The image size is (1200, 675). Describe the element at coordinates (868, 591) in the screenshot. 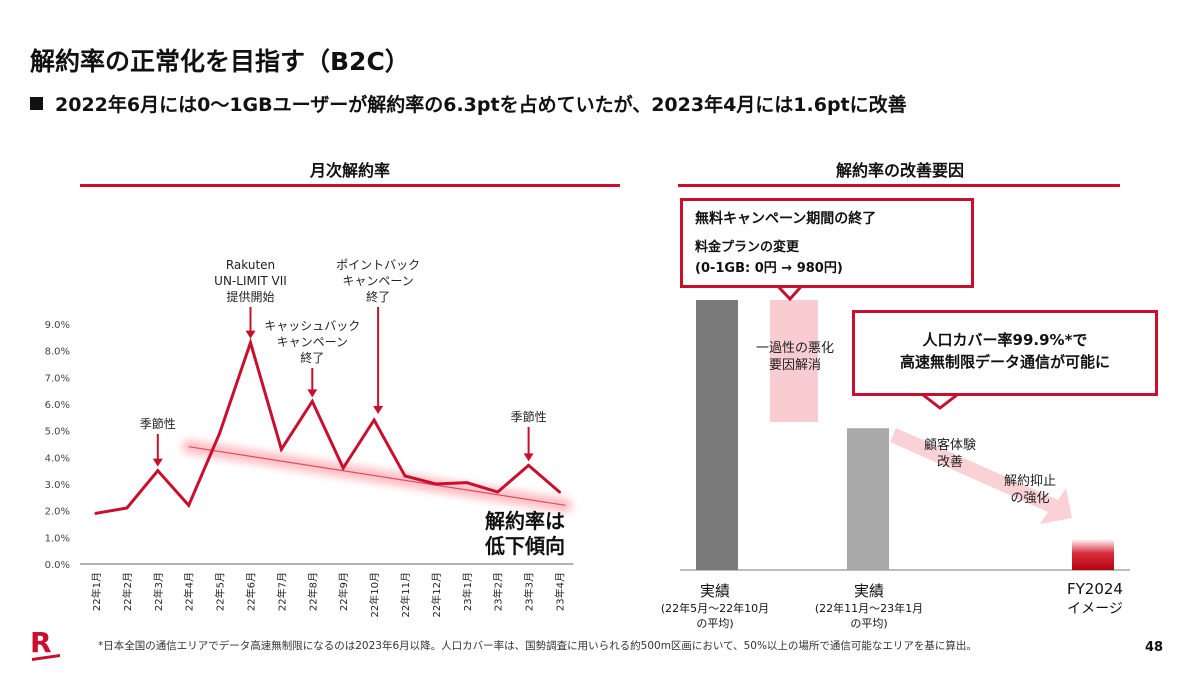

I see `bar-label-2-title: 実績` at that location.